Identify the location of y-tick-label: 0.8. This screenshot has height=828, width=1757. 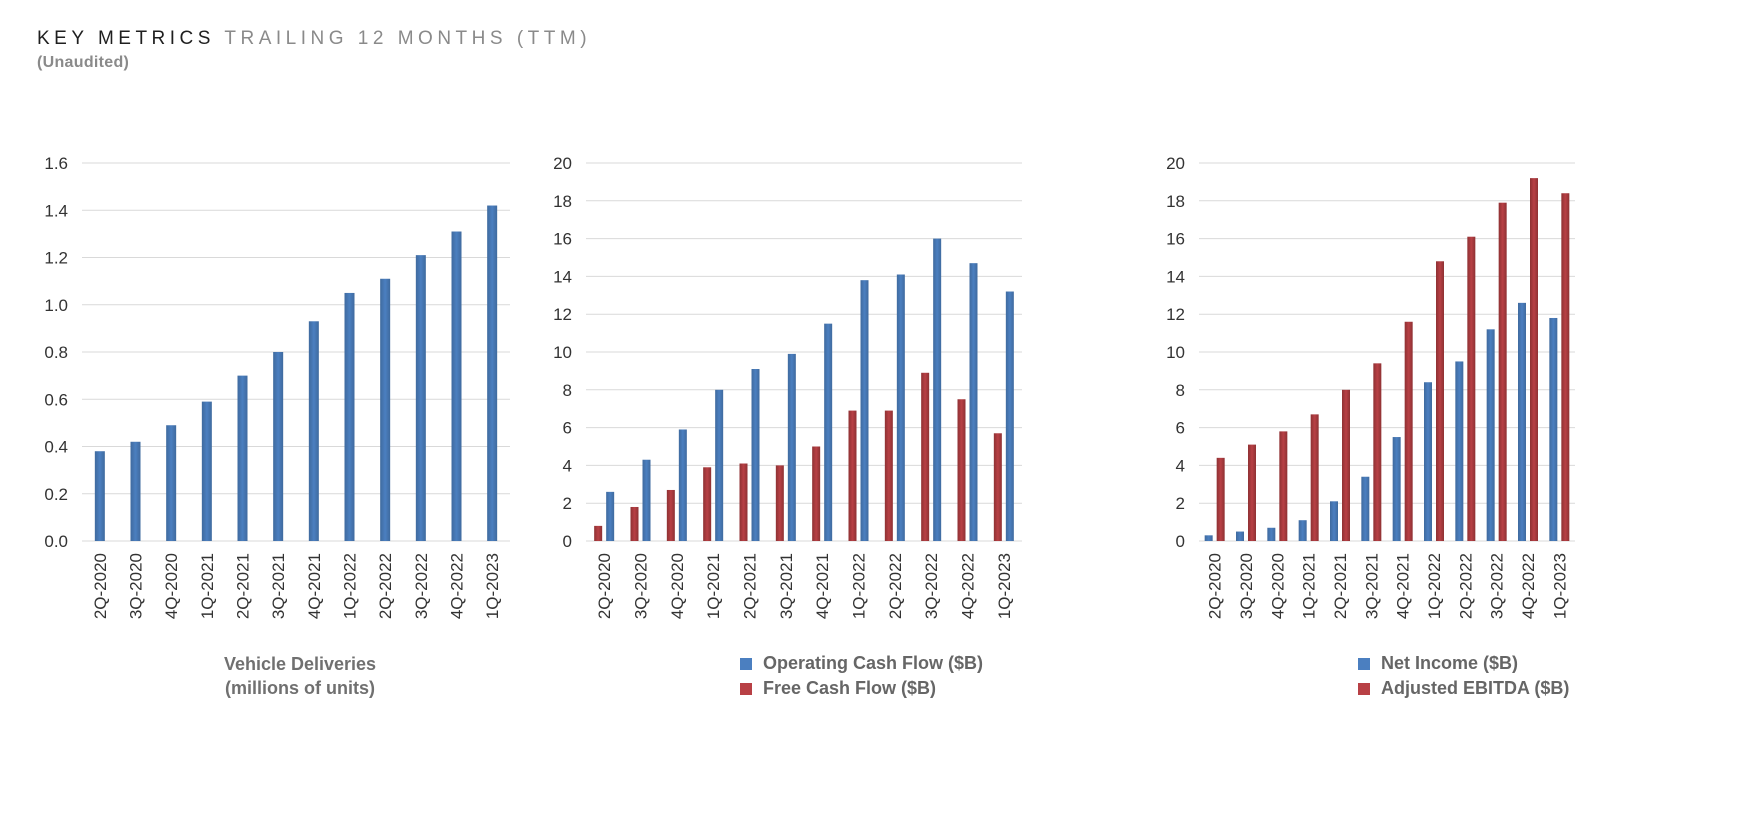
(56, 352).